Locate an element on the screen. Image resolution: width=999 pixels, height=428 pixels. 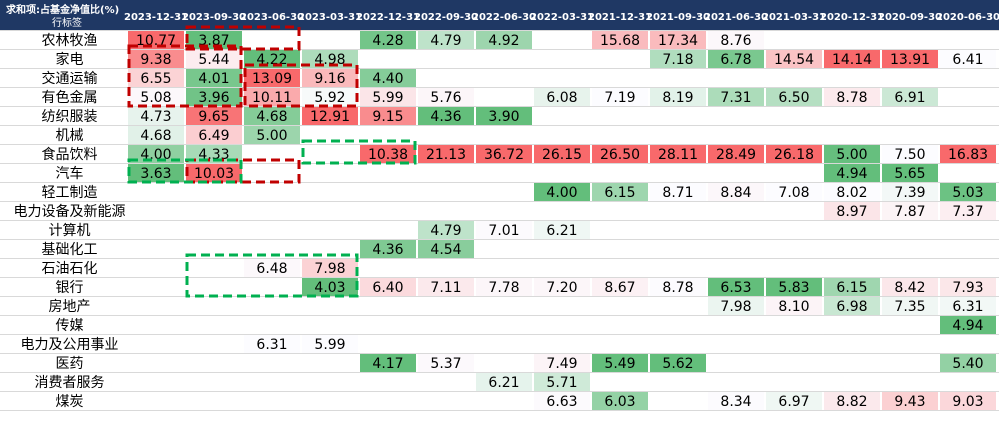
cell-value: 3.63 is located at coordinates (155, 174).